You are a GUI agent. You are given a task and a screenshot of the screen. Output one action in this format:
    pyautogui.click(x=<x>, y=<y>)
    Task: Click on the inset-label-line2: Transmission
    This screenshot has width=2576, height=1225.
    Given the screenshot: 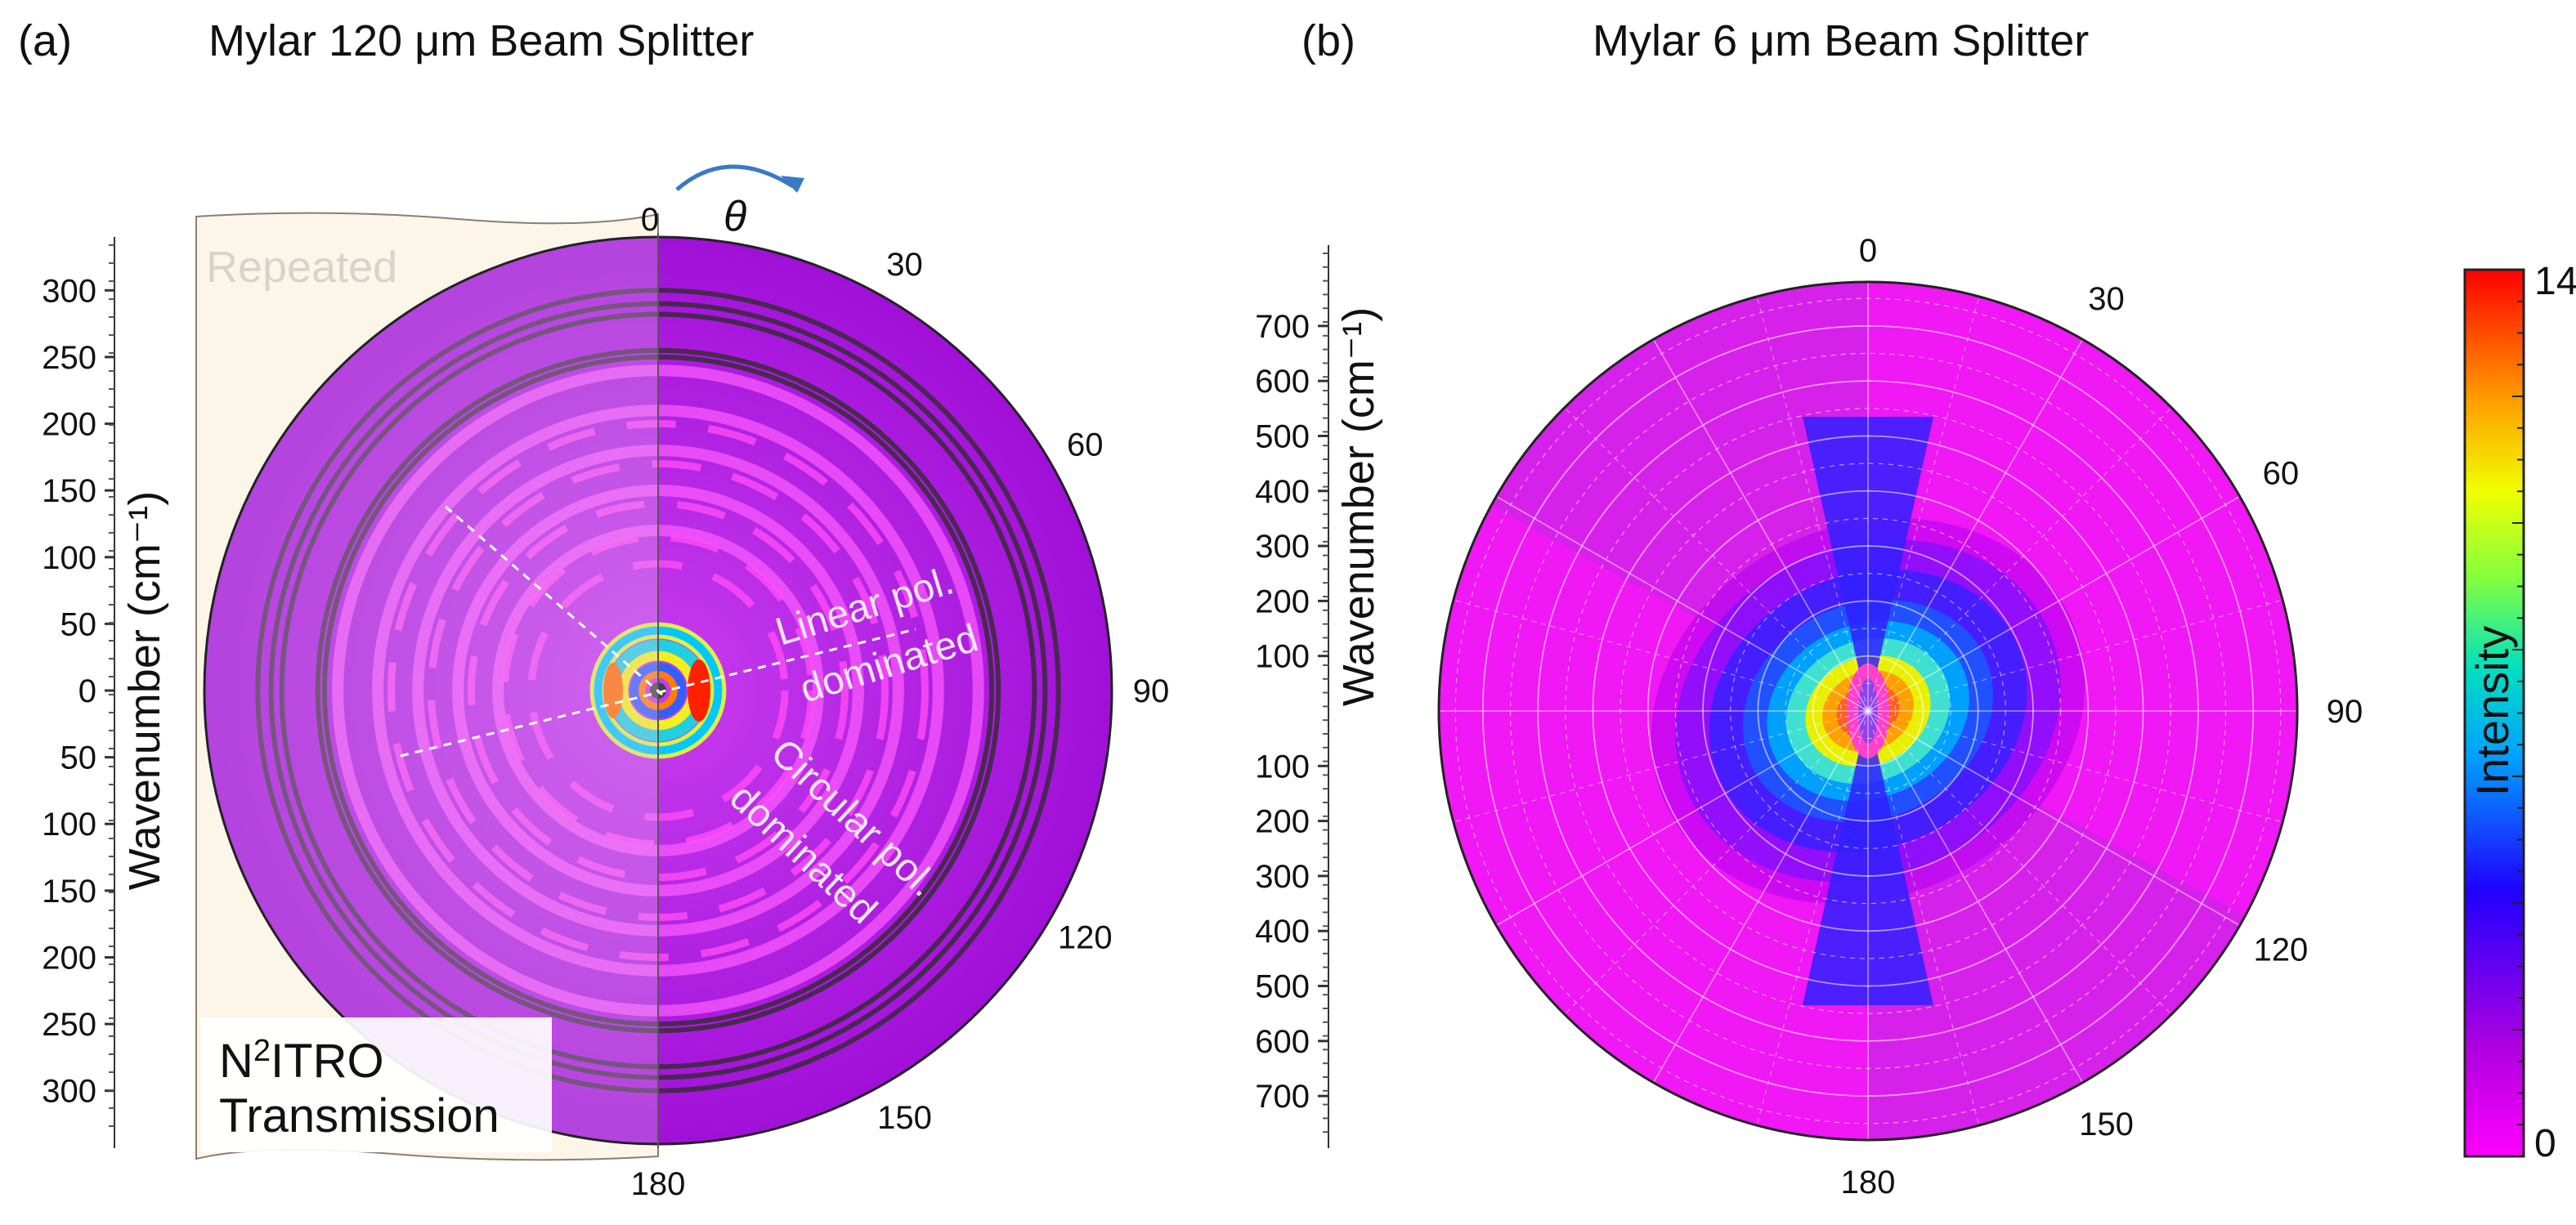 What is the action you would take?
    pyautogui.click(x=359, y=1115)
    